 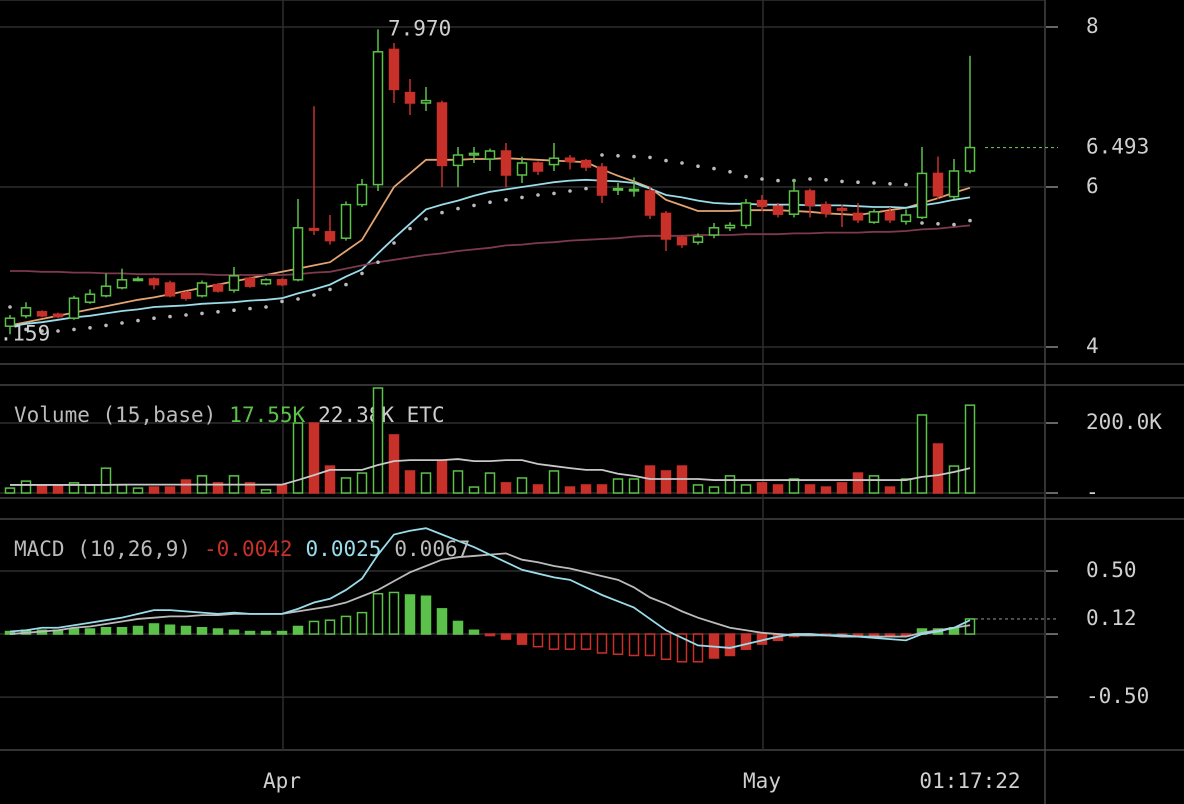 What do you see at coordinates (1092, 186) in the screenshot?
I see `y-tick-label: 6` at bounding box center [1092, 186].